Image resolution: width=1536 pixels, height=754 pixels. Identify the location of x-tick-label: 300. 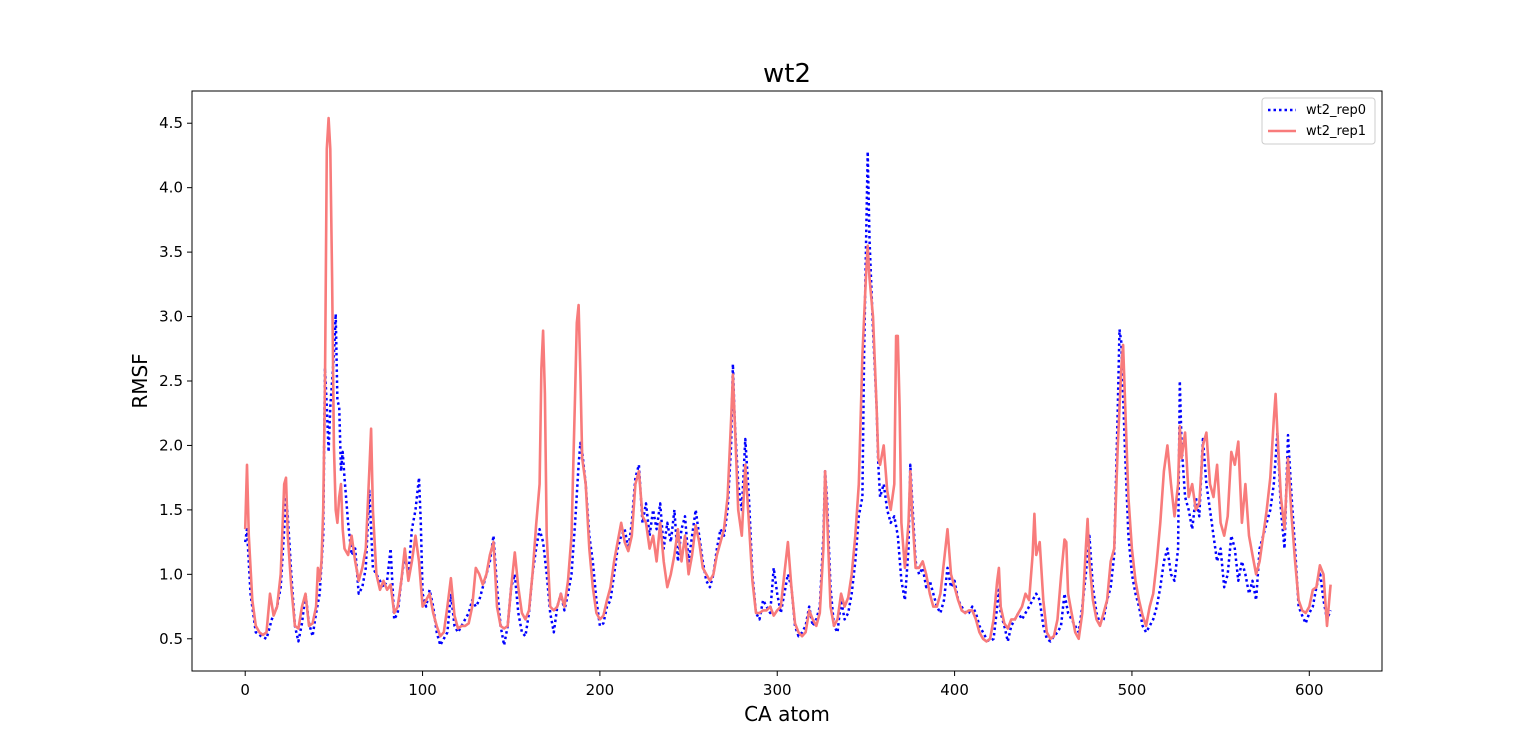
(777, 690).